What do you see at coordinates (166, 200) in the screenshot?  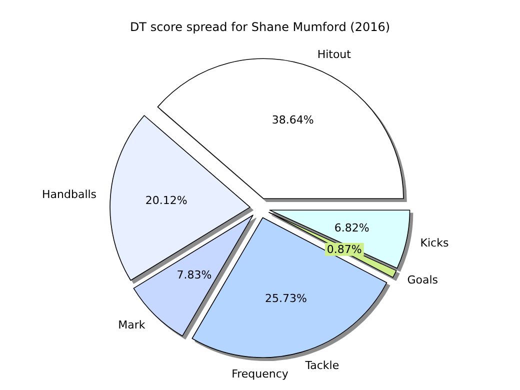 I see `data-label: 20.12%` at bounding box center [166, 200].